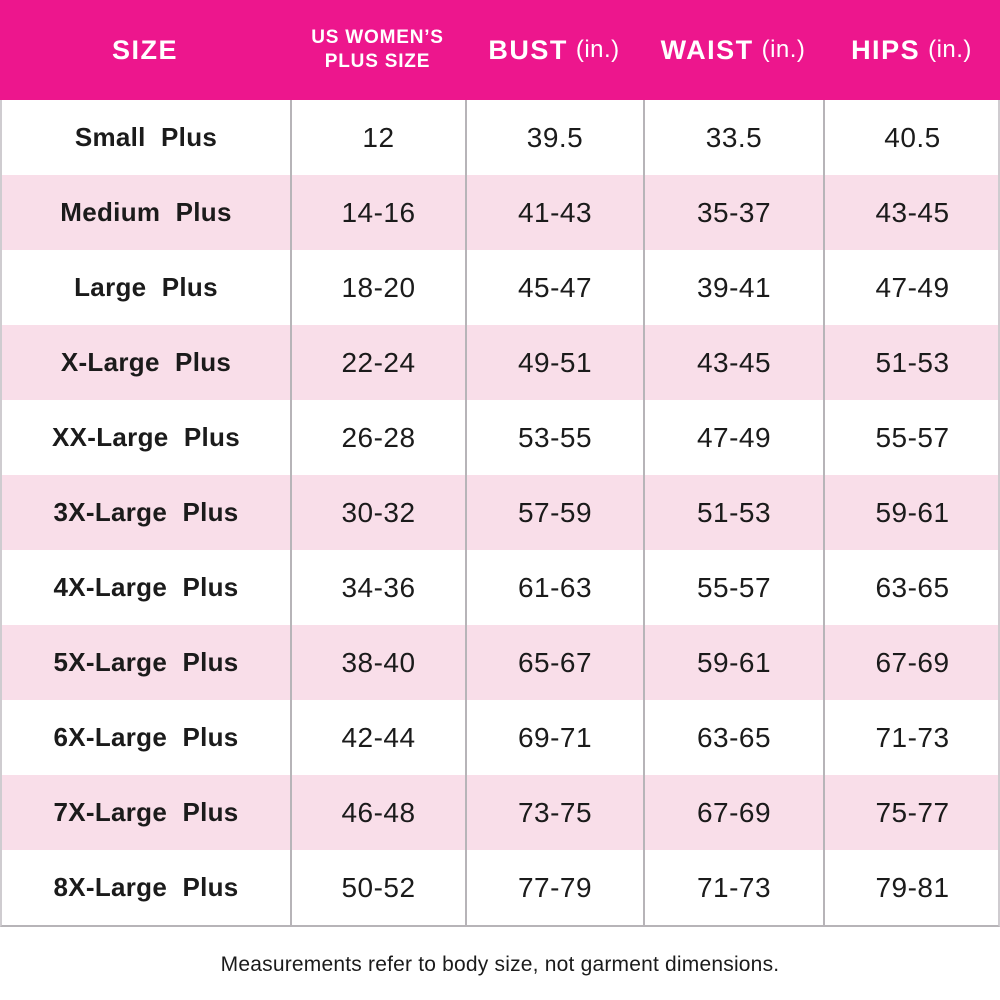 The width and height of the screenshot is (1000, 1000). Describe the element at coordinates (146, 212) in the screenshot. I see `size-name-cell: Medium Plus` at that location.